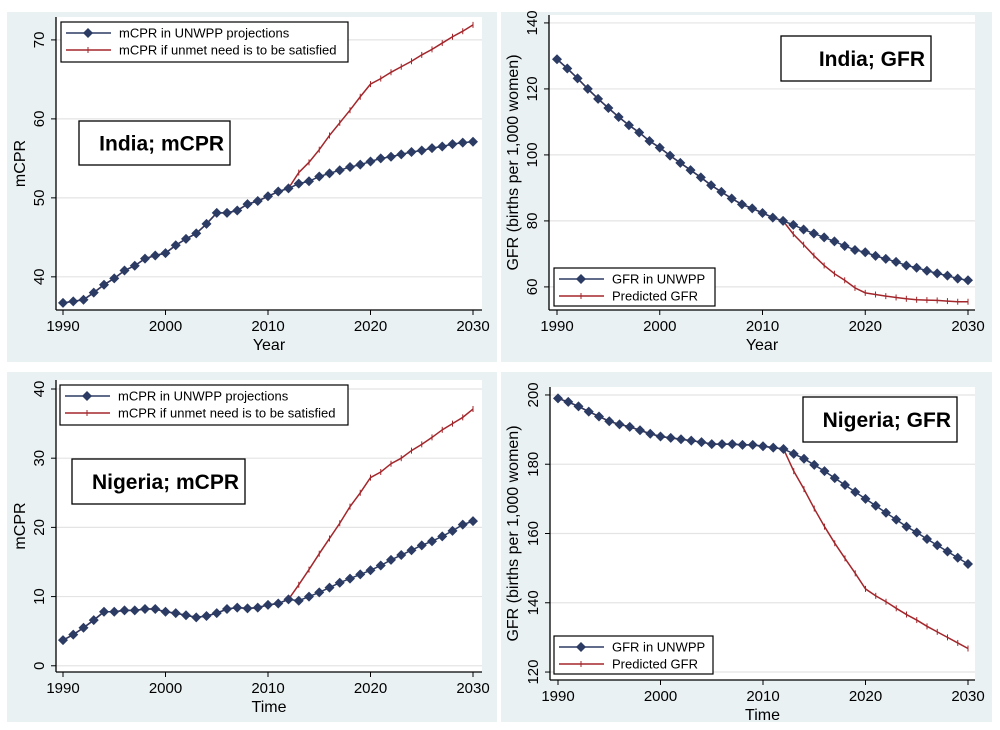 The image size is (1000, 730). I want to click on annotation-box, so click(856, 58).